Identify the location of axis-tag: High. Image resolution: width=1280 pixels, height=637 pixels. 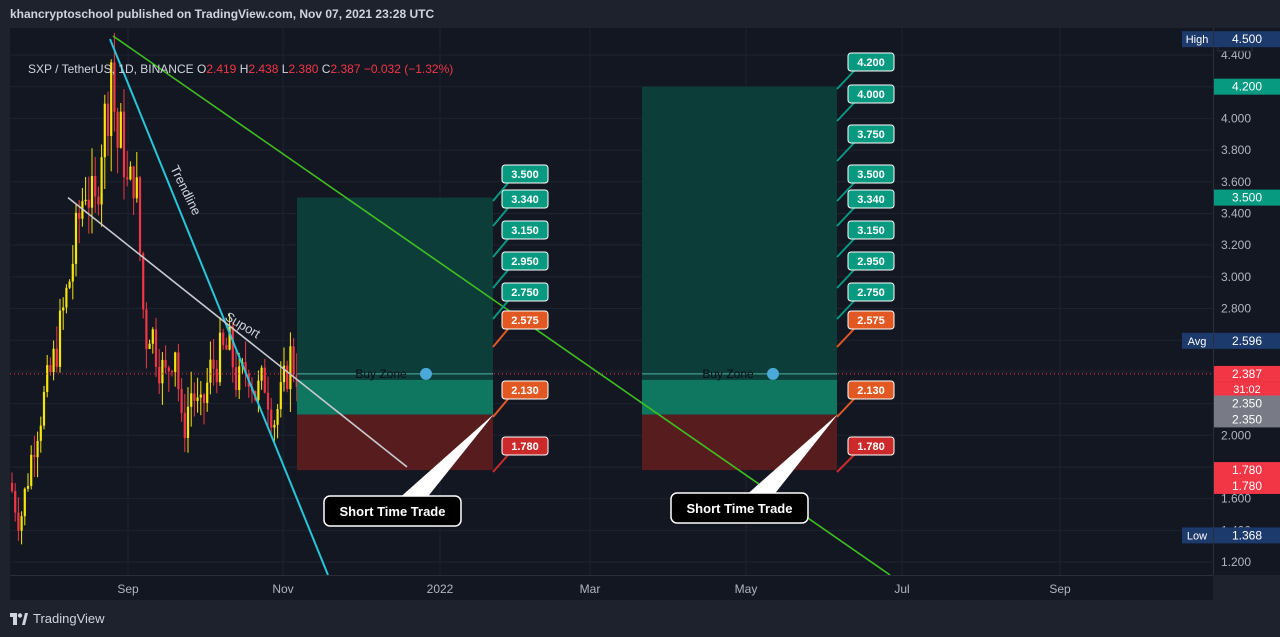
(1197, 39).